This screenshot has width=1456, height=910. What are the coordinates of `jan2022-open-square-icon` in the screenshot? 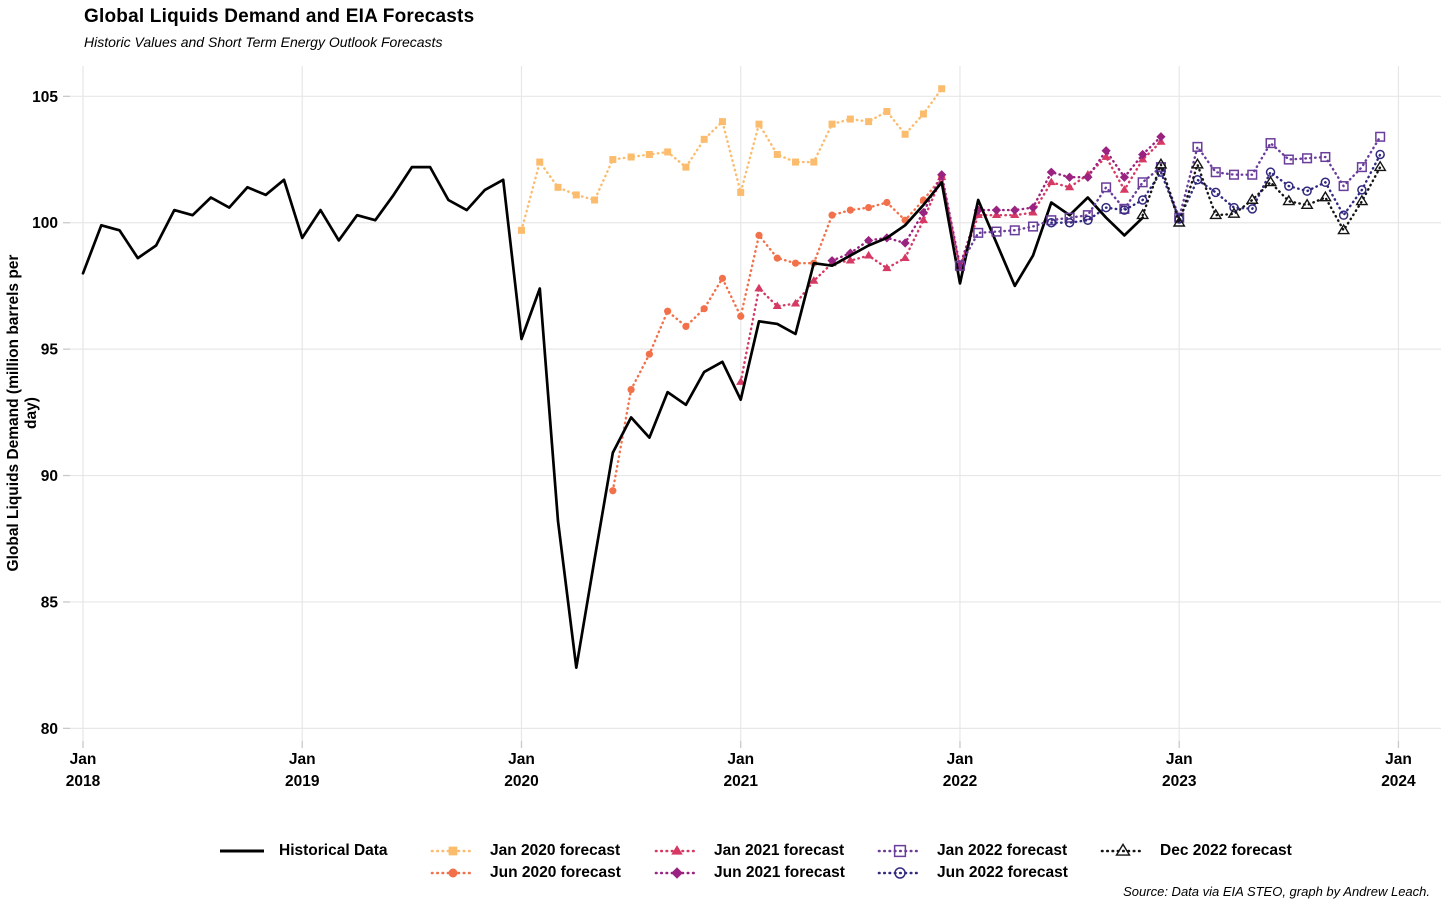 It's located at (900, 851).